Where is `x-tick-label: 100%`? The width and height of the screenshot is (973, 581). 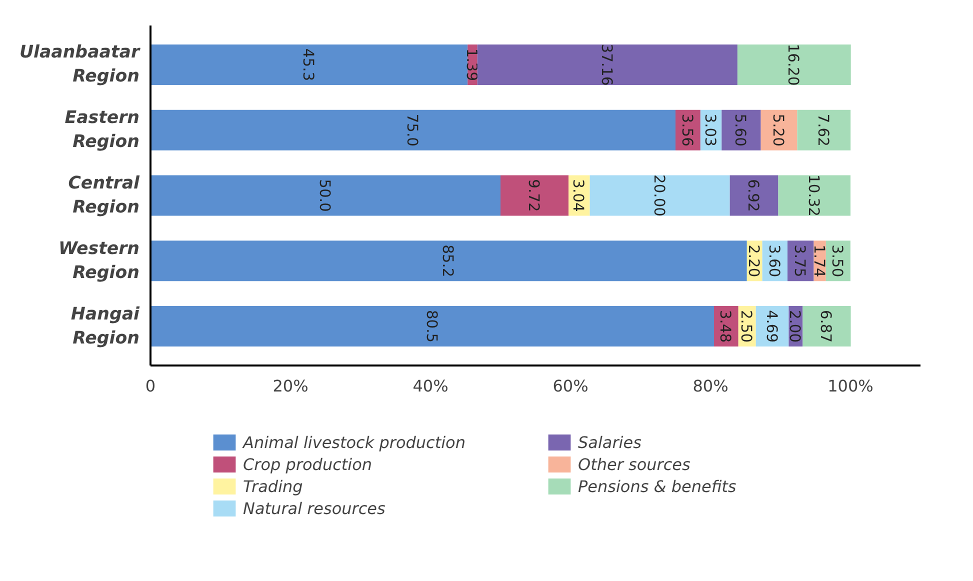 x-tick-label: 100% is located at coordinates (851, 386).